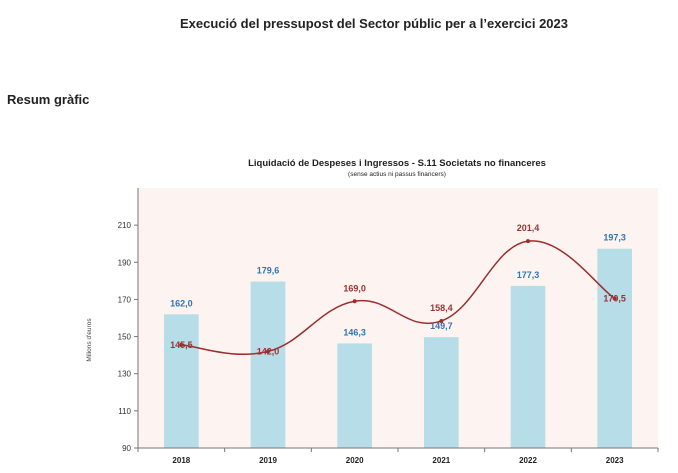 This screenshot has width=678, height=473. What do you see at coordinates (355, 460) in the screenshot?
I see `x-tick-label: 2020` at bounding box center [355, 460].